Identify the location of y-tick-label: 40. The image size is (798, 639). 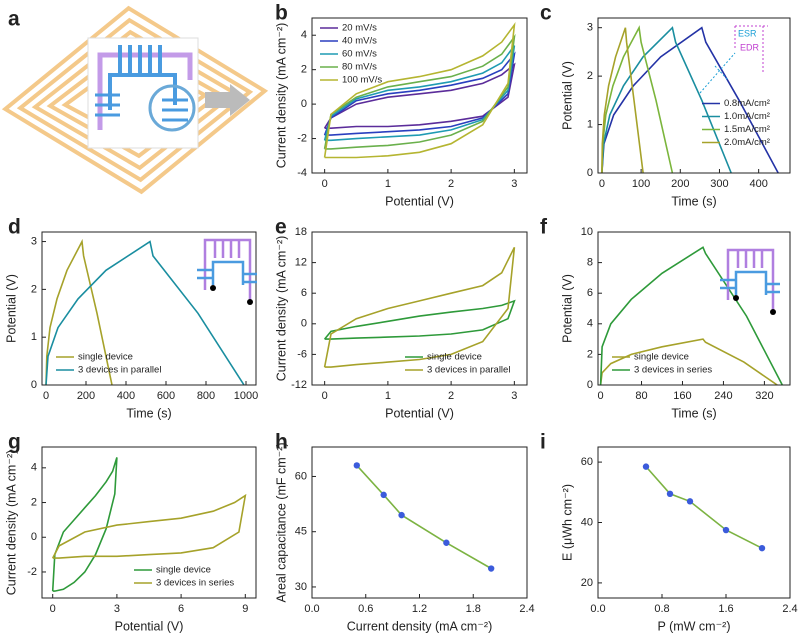
(587, 522).